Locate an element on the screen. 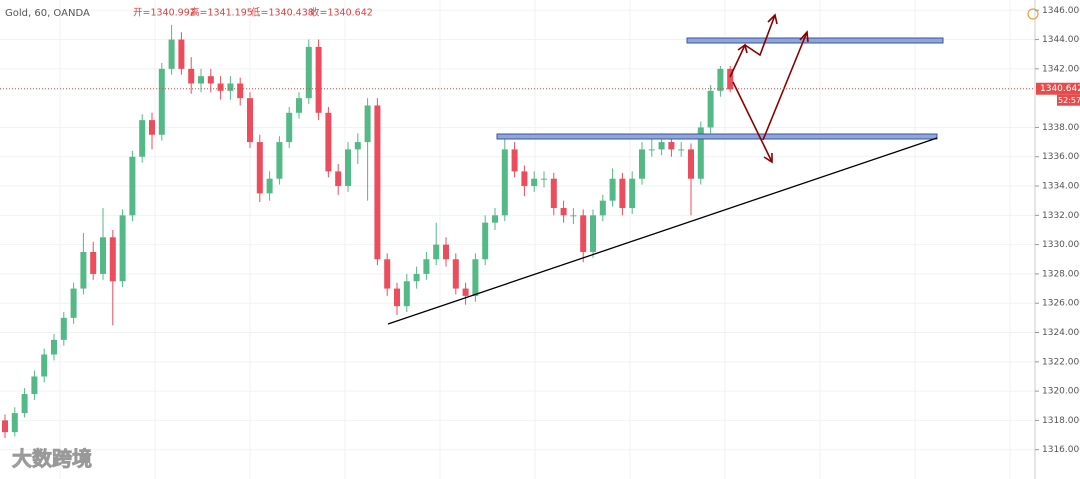 The image size is (1080, 479). y-tick-label: 1338.000 is located at coordinates (1061, 128).